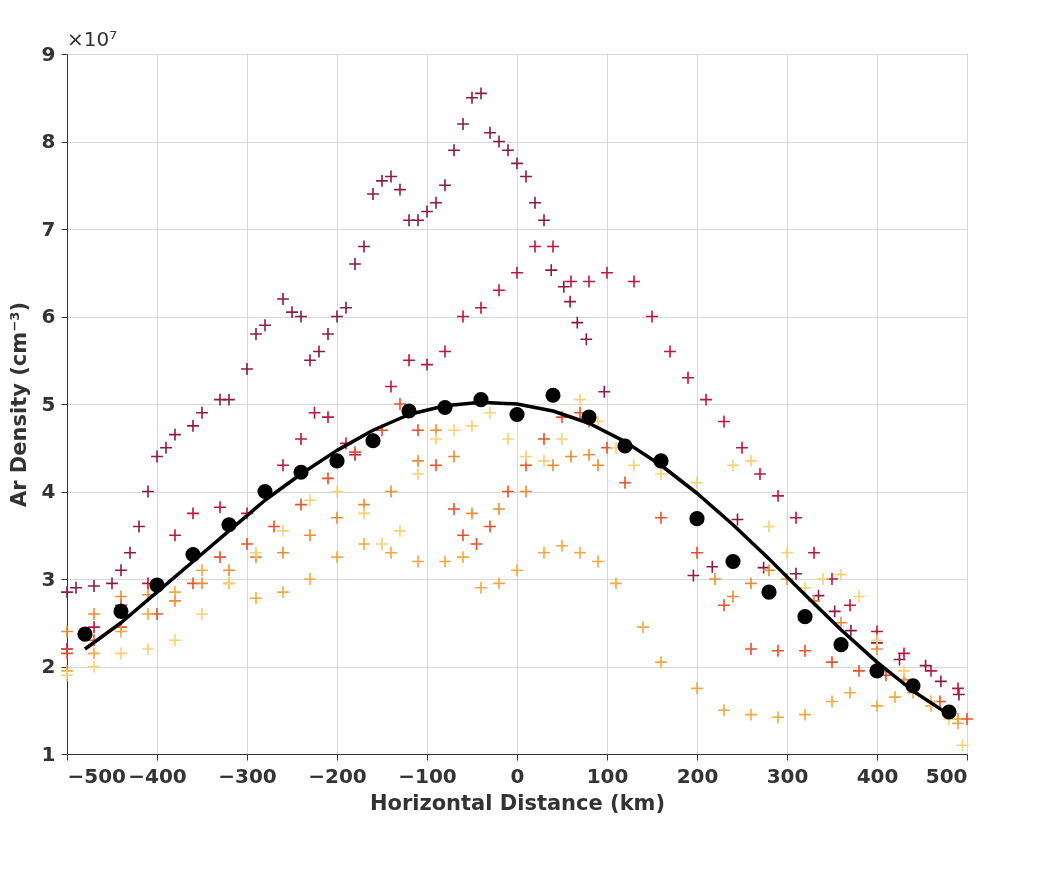 This screenshot has width=1056, height=885. I want to click on x-tick-label: −500, so click(97, 775).